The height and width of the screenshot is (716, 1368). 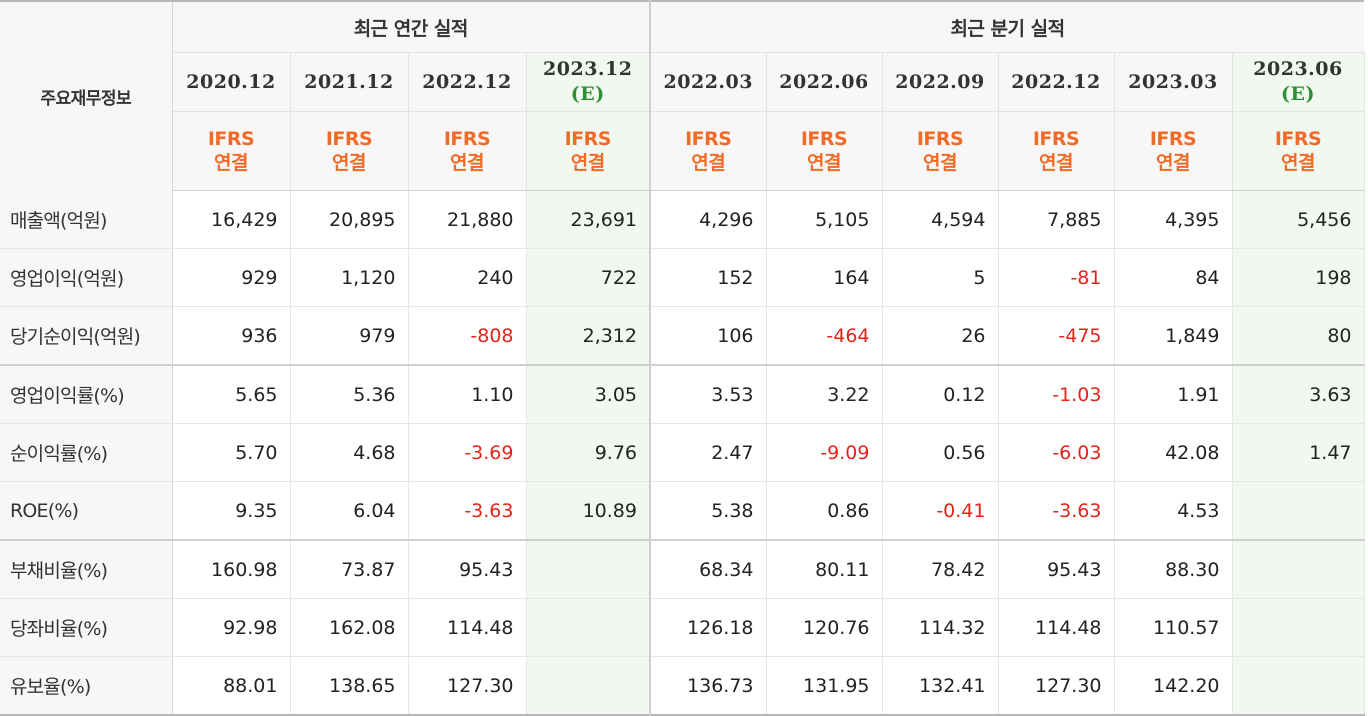 What do you see at coordinates (1056, 277) in the screenshot?
I see `metric-value: -81` at bounding box center [1056, 277].